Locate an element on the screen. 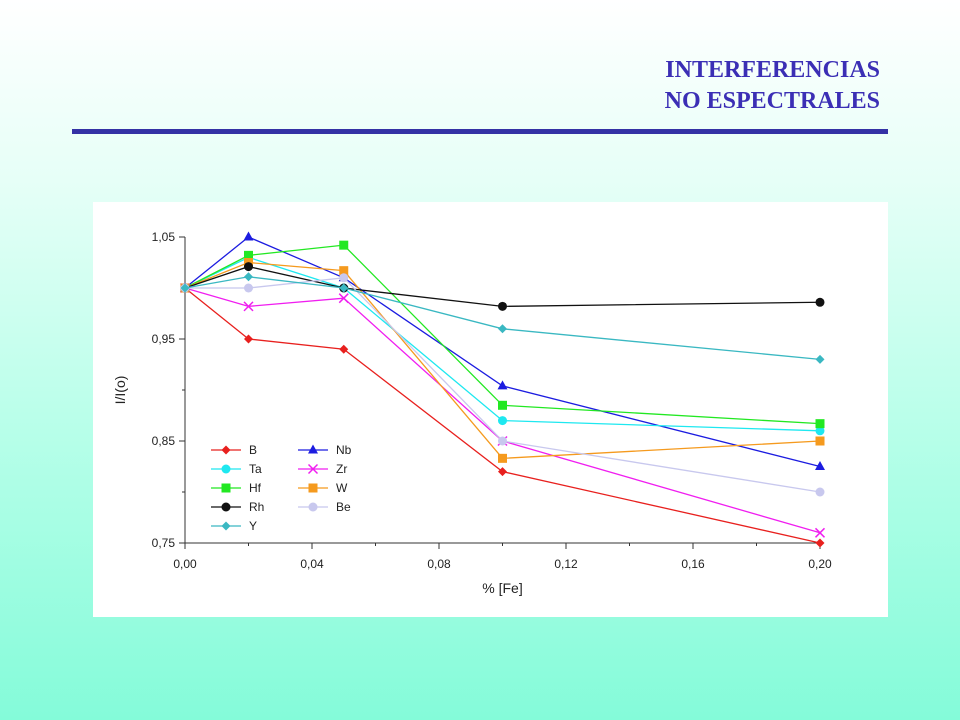 This screenshot has width=960, height=720. legend-item-ta: Ta is located at coordinates (236, 469).